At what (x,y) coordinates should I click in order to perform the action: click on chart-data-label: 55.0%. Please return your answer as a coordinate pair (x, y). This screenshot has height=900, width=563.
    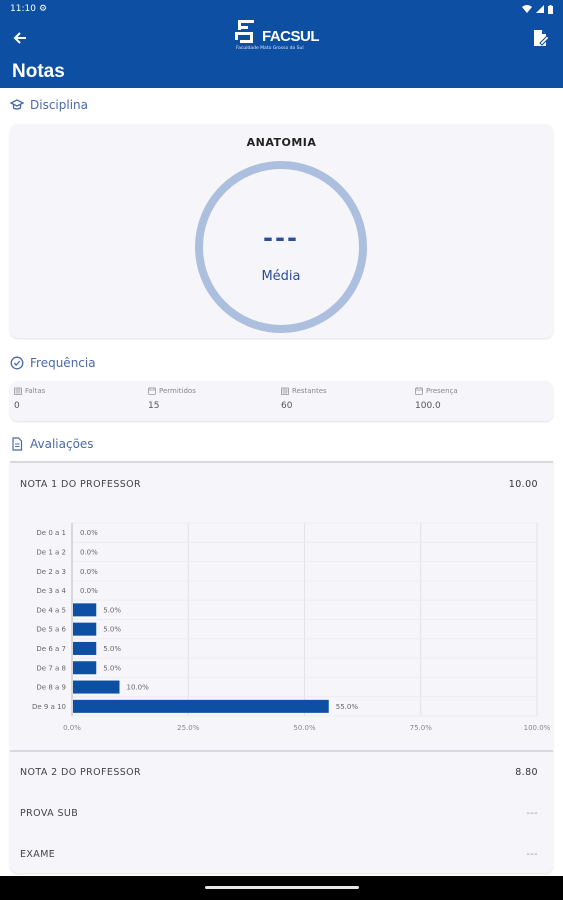
    Looking at the image, I should click on (347, 707).